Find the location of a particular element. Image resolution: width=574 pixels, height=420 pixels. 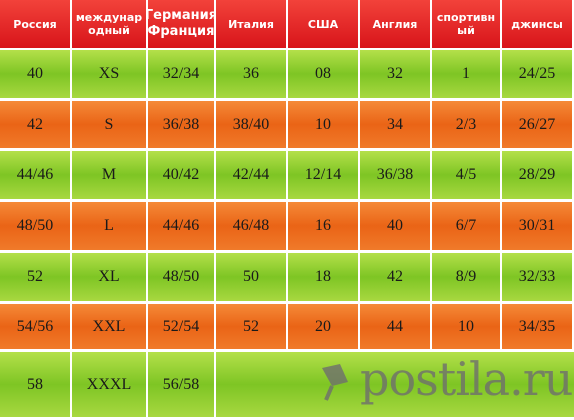

table-cell: 58 is located at coordinates (35, 384).